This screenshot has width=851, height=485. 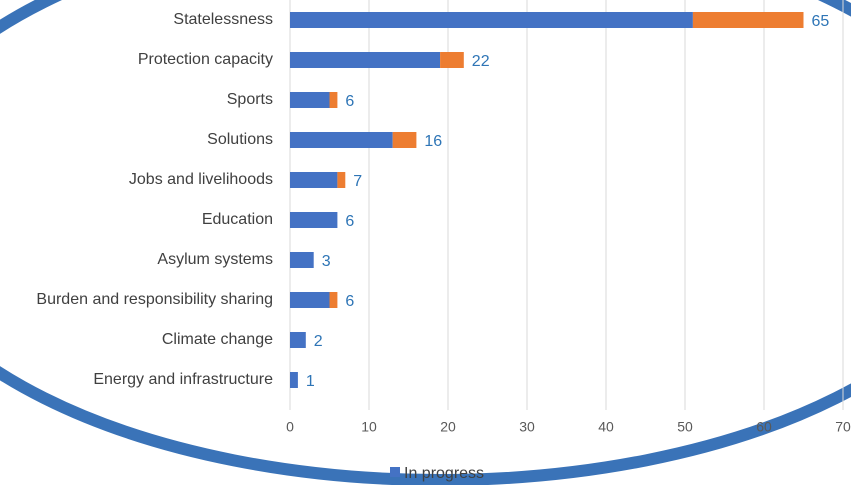 I want to click on total-label: 2, so click(x=318, y=341).